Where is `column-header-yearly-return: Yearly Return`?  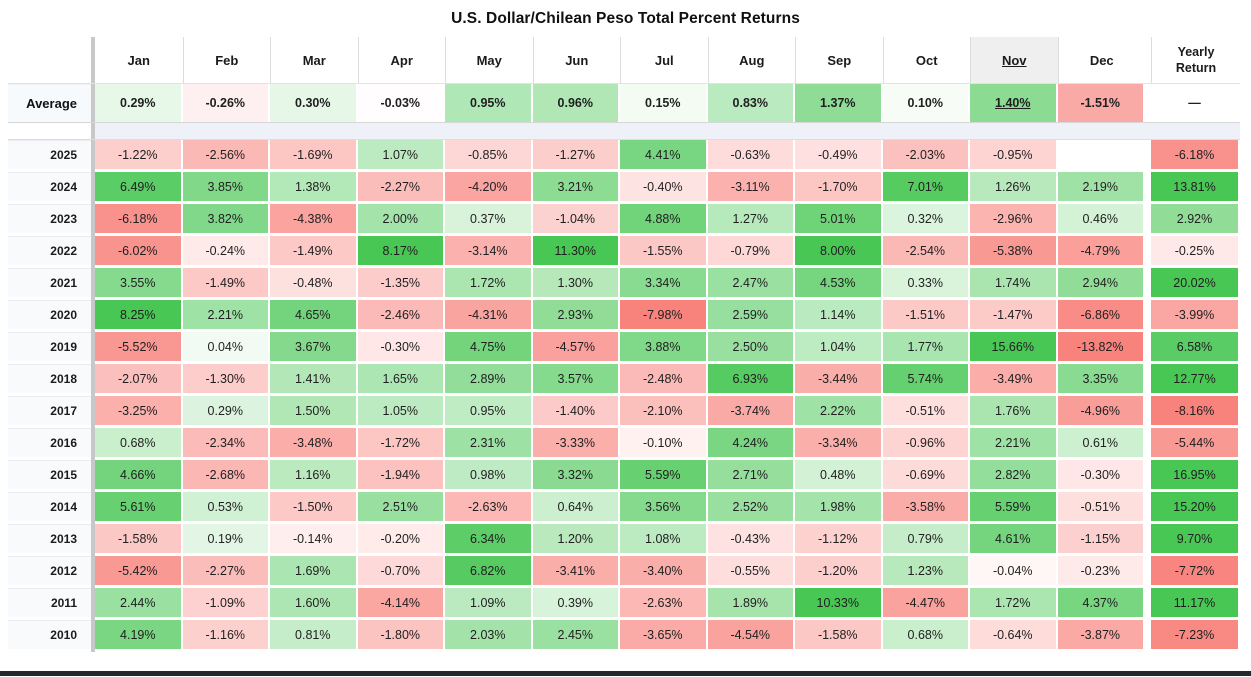 column-header-yearly-return: Yearly Return is located at coordinates (1195, 60).